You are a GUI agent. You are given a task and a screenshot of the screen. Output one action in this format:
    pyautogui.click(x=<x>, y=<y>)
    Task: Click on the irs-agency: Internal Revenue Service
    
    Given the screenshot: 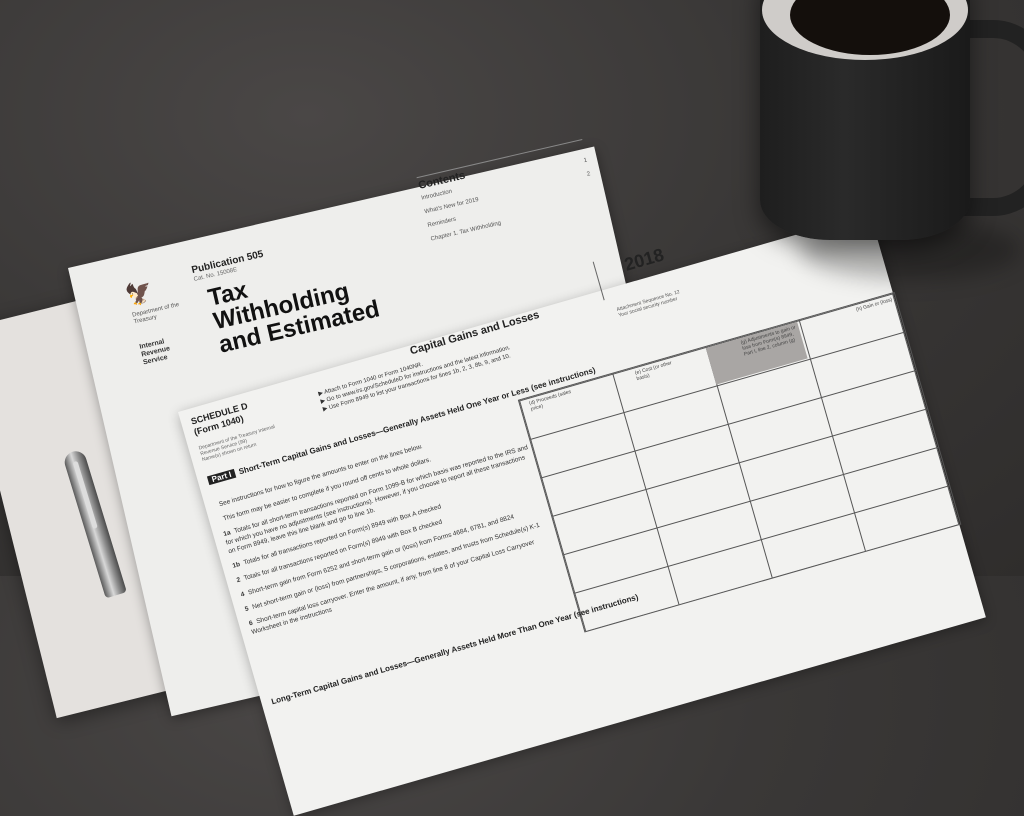 What is the action you would take?
    pyautogui.click(x=154, y=352)
    